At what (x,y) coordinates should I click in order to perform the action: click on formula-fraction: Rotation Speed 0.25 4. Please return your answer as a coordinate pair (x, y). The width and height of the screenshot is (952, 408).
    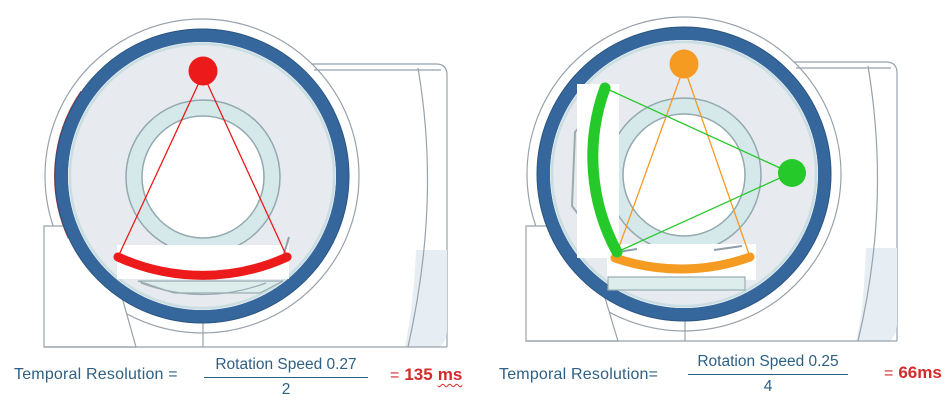
    Looking at the image, I should click on (768, 374).